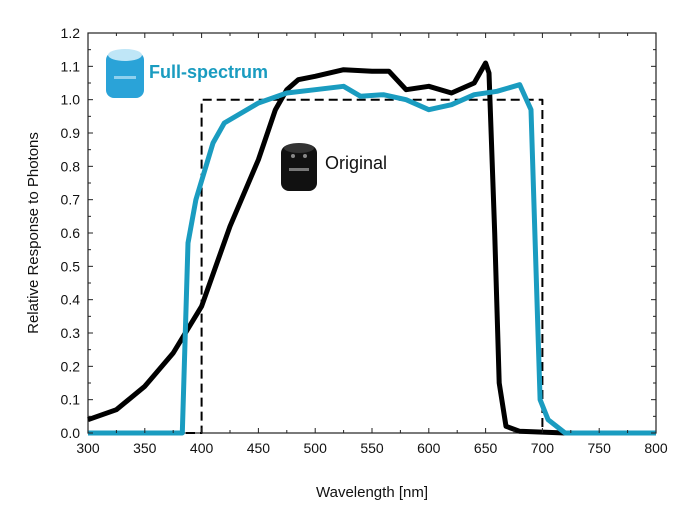 The height and width of the screenshot is (521, 692). I want to click on full-spectrum-sensor-icon, so click(125, 73).